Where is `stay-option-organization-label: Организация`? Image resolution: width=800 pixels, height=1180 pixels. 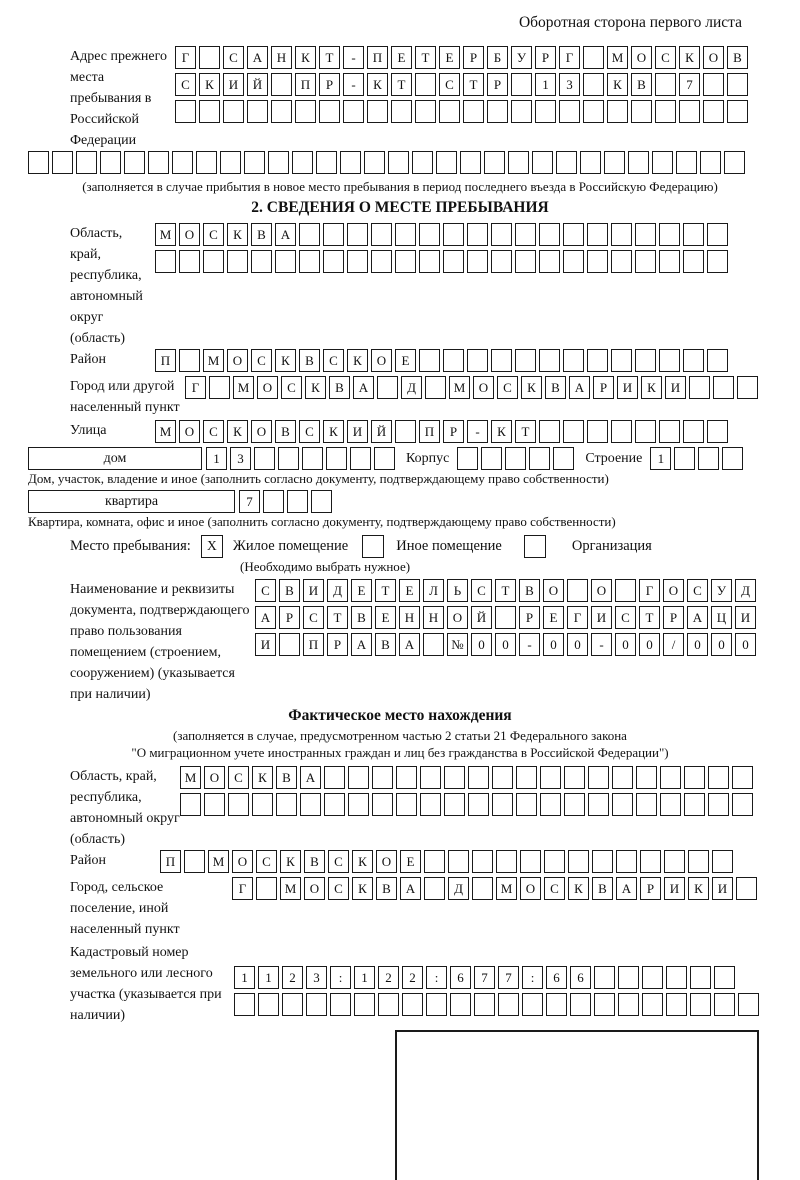 stay-option-organization-label: Организация is located at coordinates (611, 545).